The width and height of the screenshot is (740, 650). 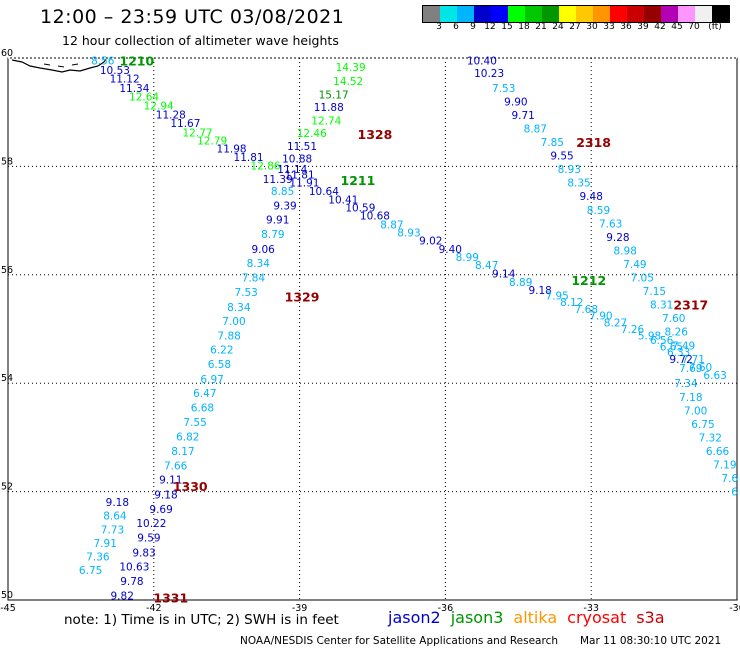 What do you see at coordinates (575, 27) in the screenshot?
I see `color-scale-label: 27` at bounding box center [575, 27].